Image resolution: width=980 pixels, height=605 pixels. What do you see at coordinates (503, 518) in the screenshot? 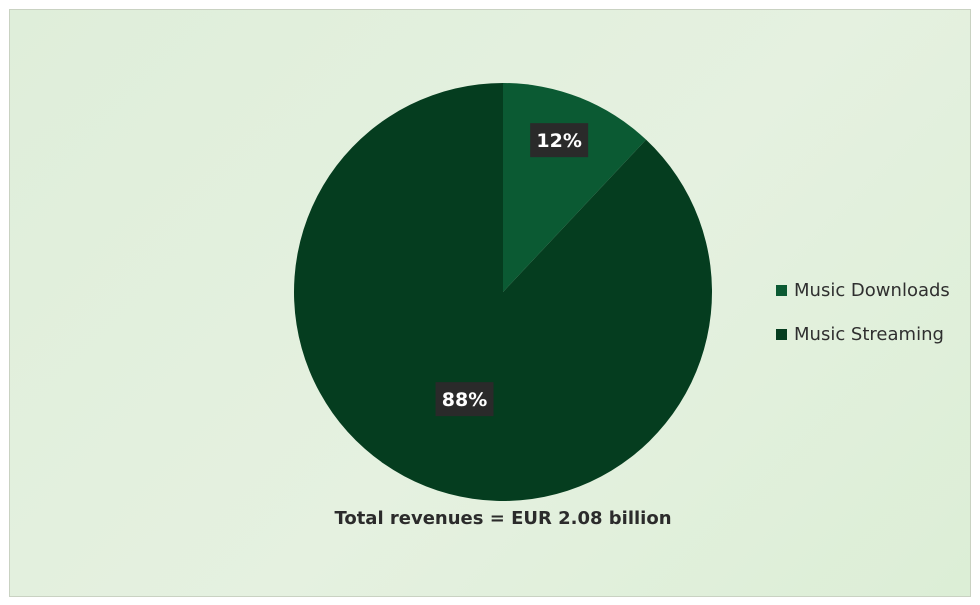
I see `chart-caption: Total revenues = EUR 2.08 billion` at bounding box center [503, 518].